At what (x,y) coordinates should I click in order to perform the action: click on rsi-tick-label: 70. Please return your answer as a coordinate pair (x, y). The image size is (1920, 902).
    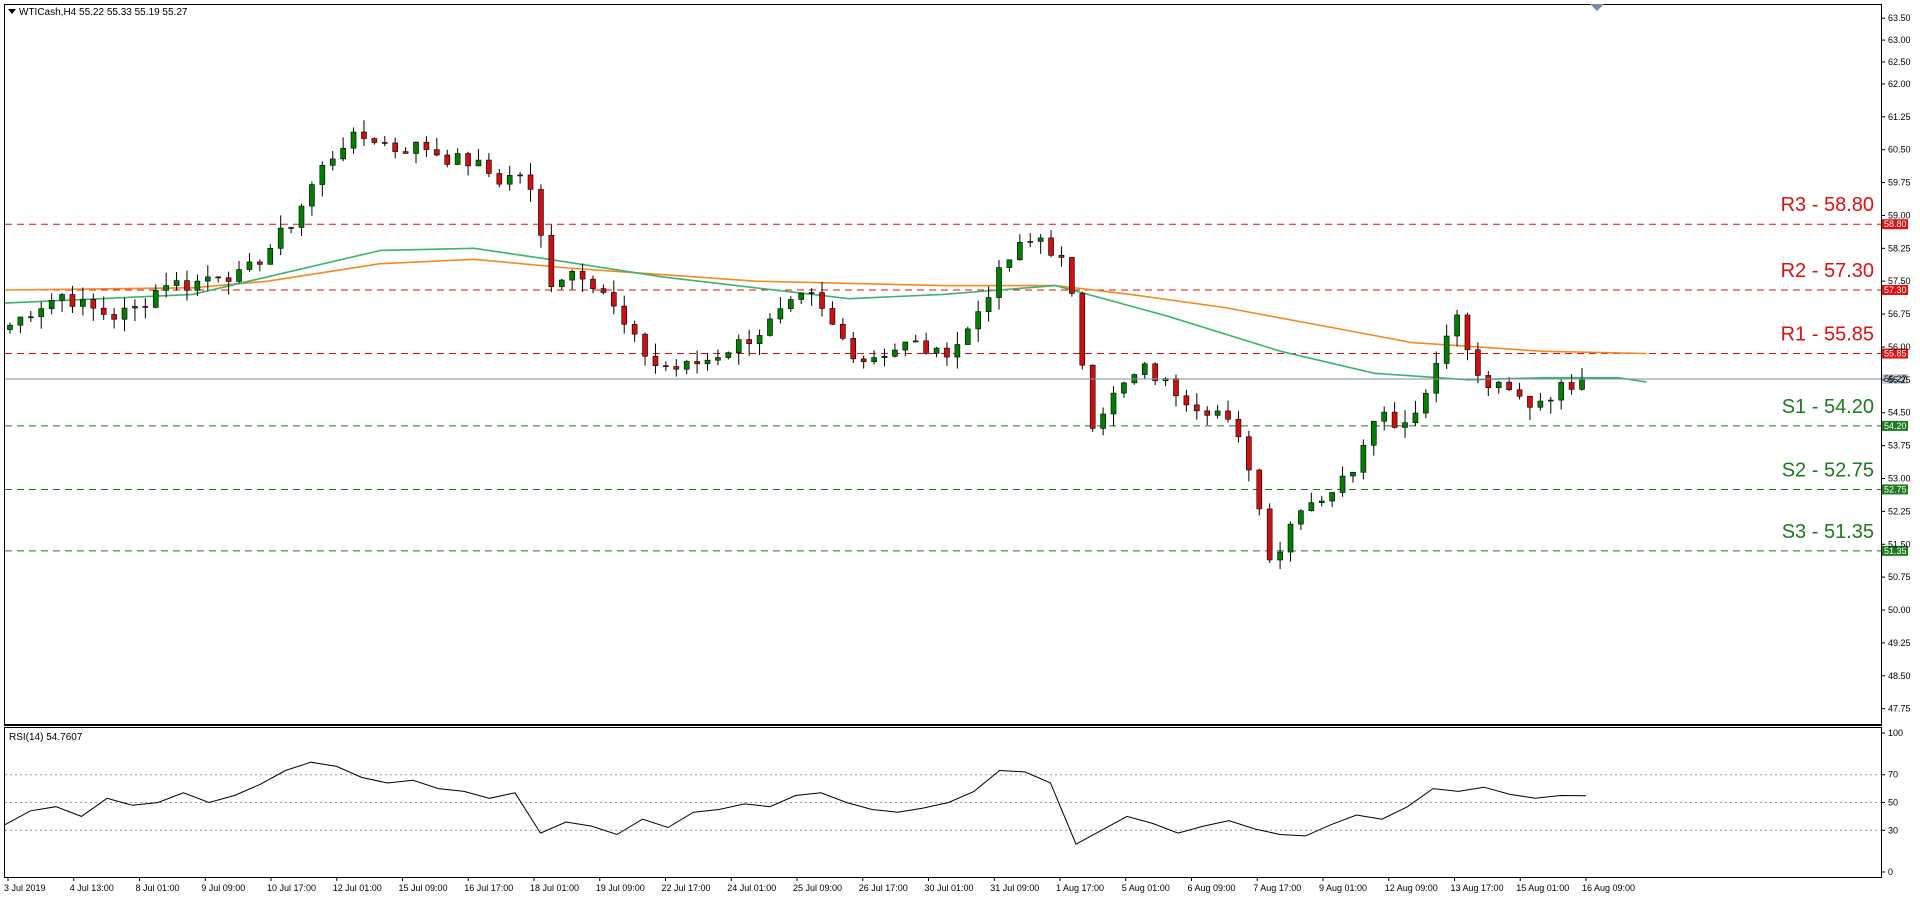
    Looking at the image, I should click on (1893, 775).